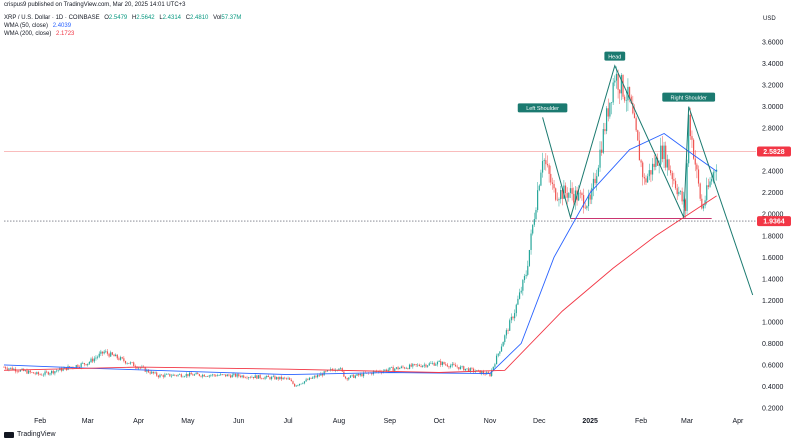  I want to click on price-level-badge, so click(774, 221).